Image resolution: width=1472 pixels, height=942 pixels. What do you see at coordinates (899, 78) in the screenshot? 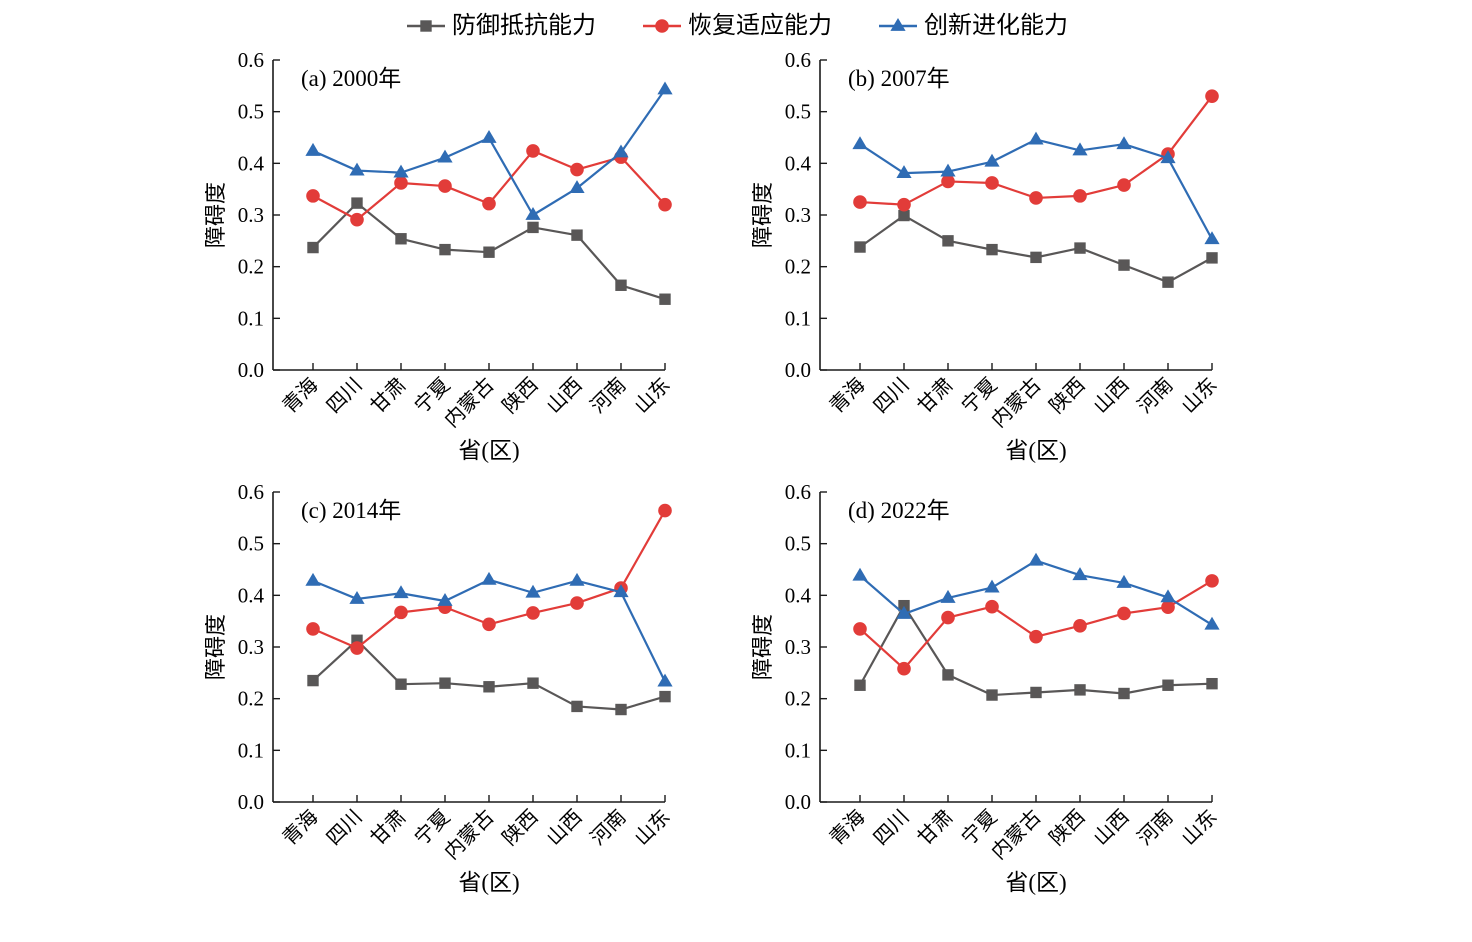
I see `panel-title: (b) 2007年` at bounding box center [899, 78].